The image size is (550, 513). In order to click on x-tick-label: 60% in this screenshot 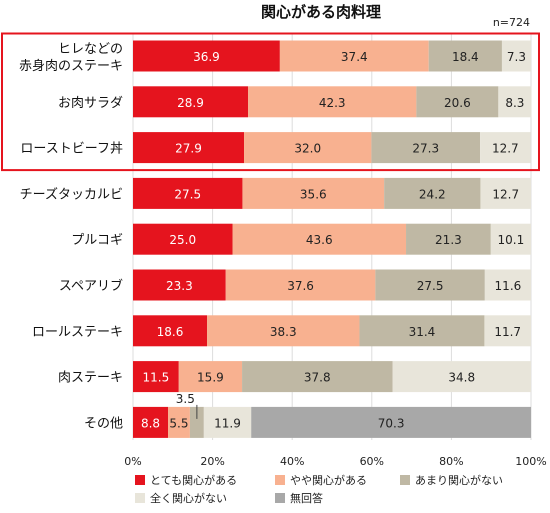, I will do `click(372, 461)`.